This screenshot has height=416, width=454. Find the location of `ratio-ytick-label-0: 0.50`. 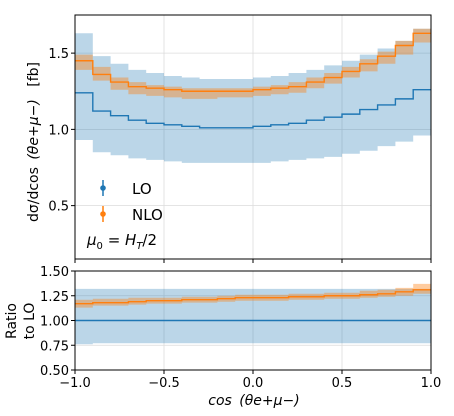

ratio-ytick-label-0: 0.50 is located at coordinates (54, 371).